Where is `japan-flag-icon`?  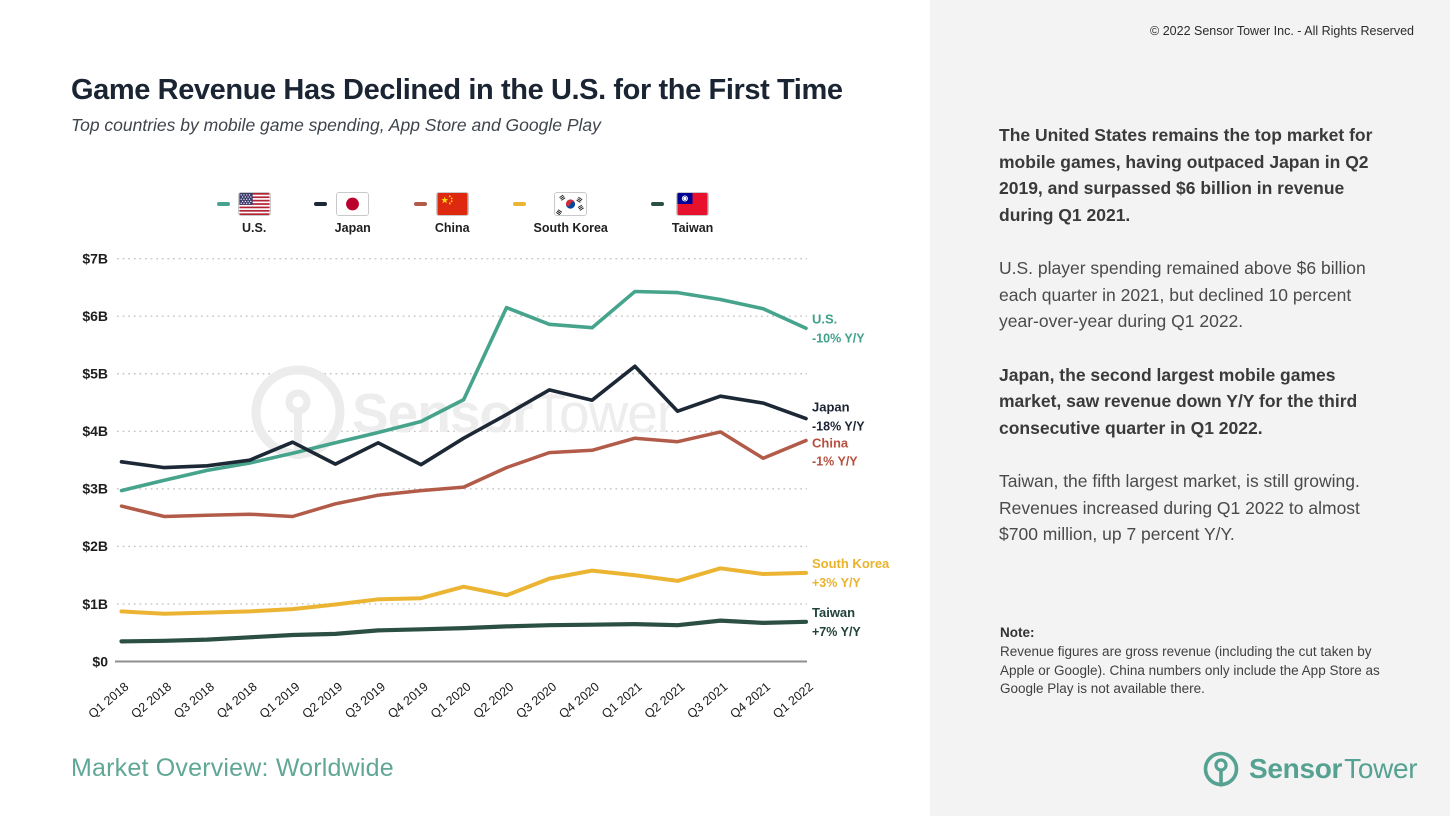
japan-flag-icon is located at coordinates (353, 204).